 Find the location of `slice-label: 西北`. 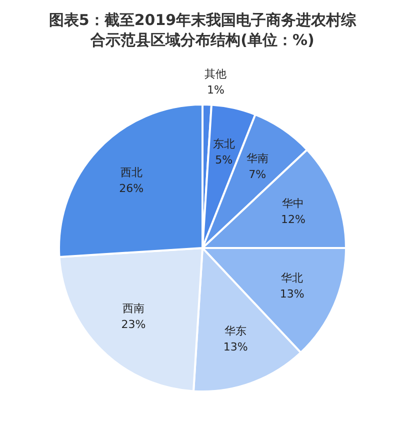

slice-label: 西北 is located at coordinates (131, 173).